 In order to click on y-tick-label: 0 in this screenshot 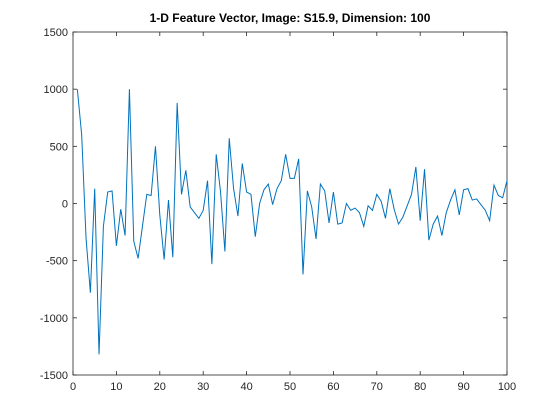, I will do `click(65, 205)`.